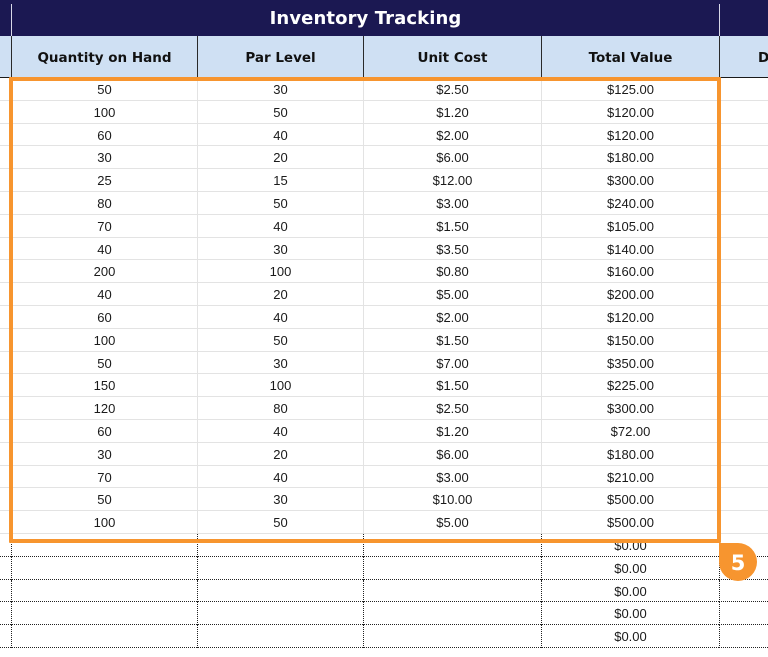 The width and height of the screenshot is (768, 657). I want to click on cell-total-value: $140.00, so click(630, 249).